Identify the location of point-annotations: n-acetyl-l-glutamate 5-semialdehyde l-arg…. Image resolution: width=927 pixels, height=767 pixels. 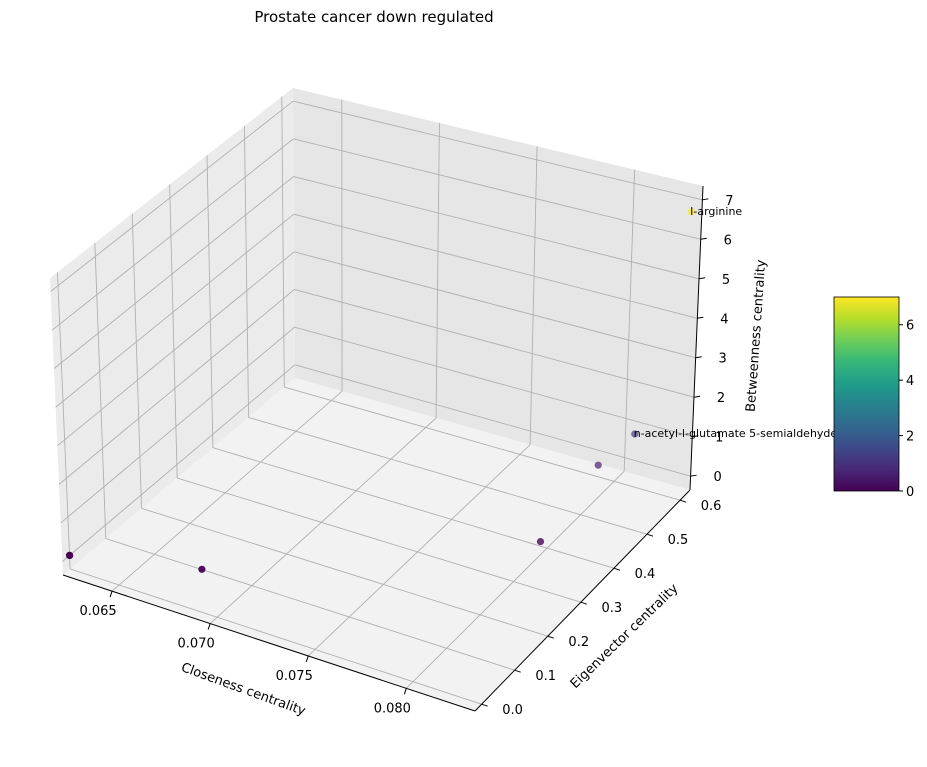
(736, 322).